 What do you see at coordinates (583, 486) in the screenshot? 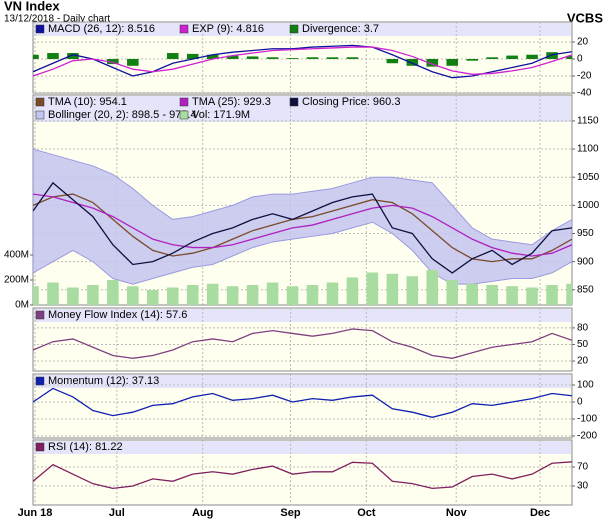
I see `y-tick-label: 30` at bounding box center [583, 486].